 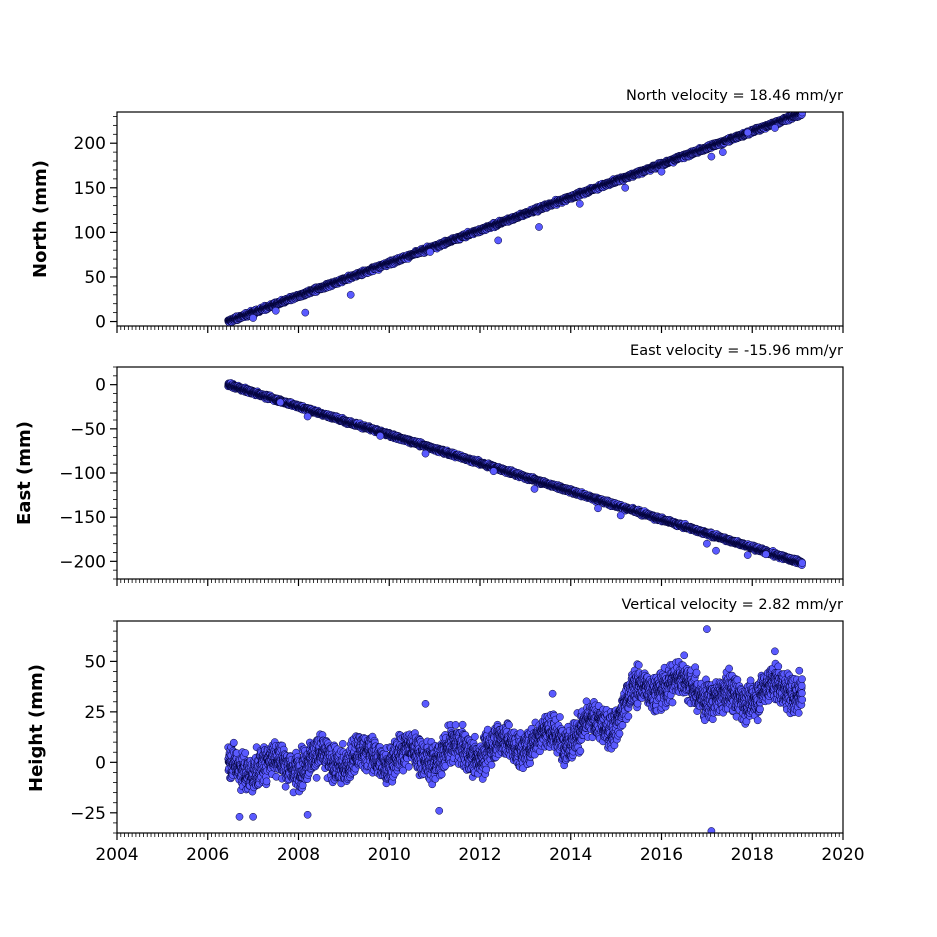 What do you see at coordinates (734, 96) in the screenshot?
I see `north-velocity-title: North velocity = 18.46 mm/yr` at bounding box center [734, 96].